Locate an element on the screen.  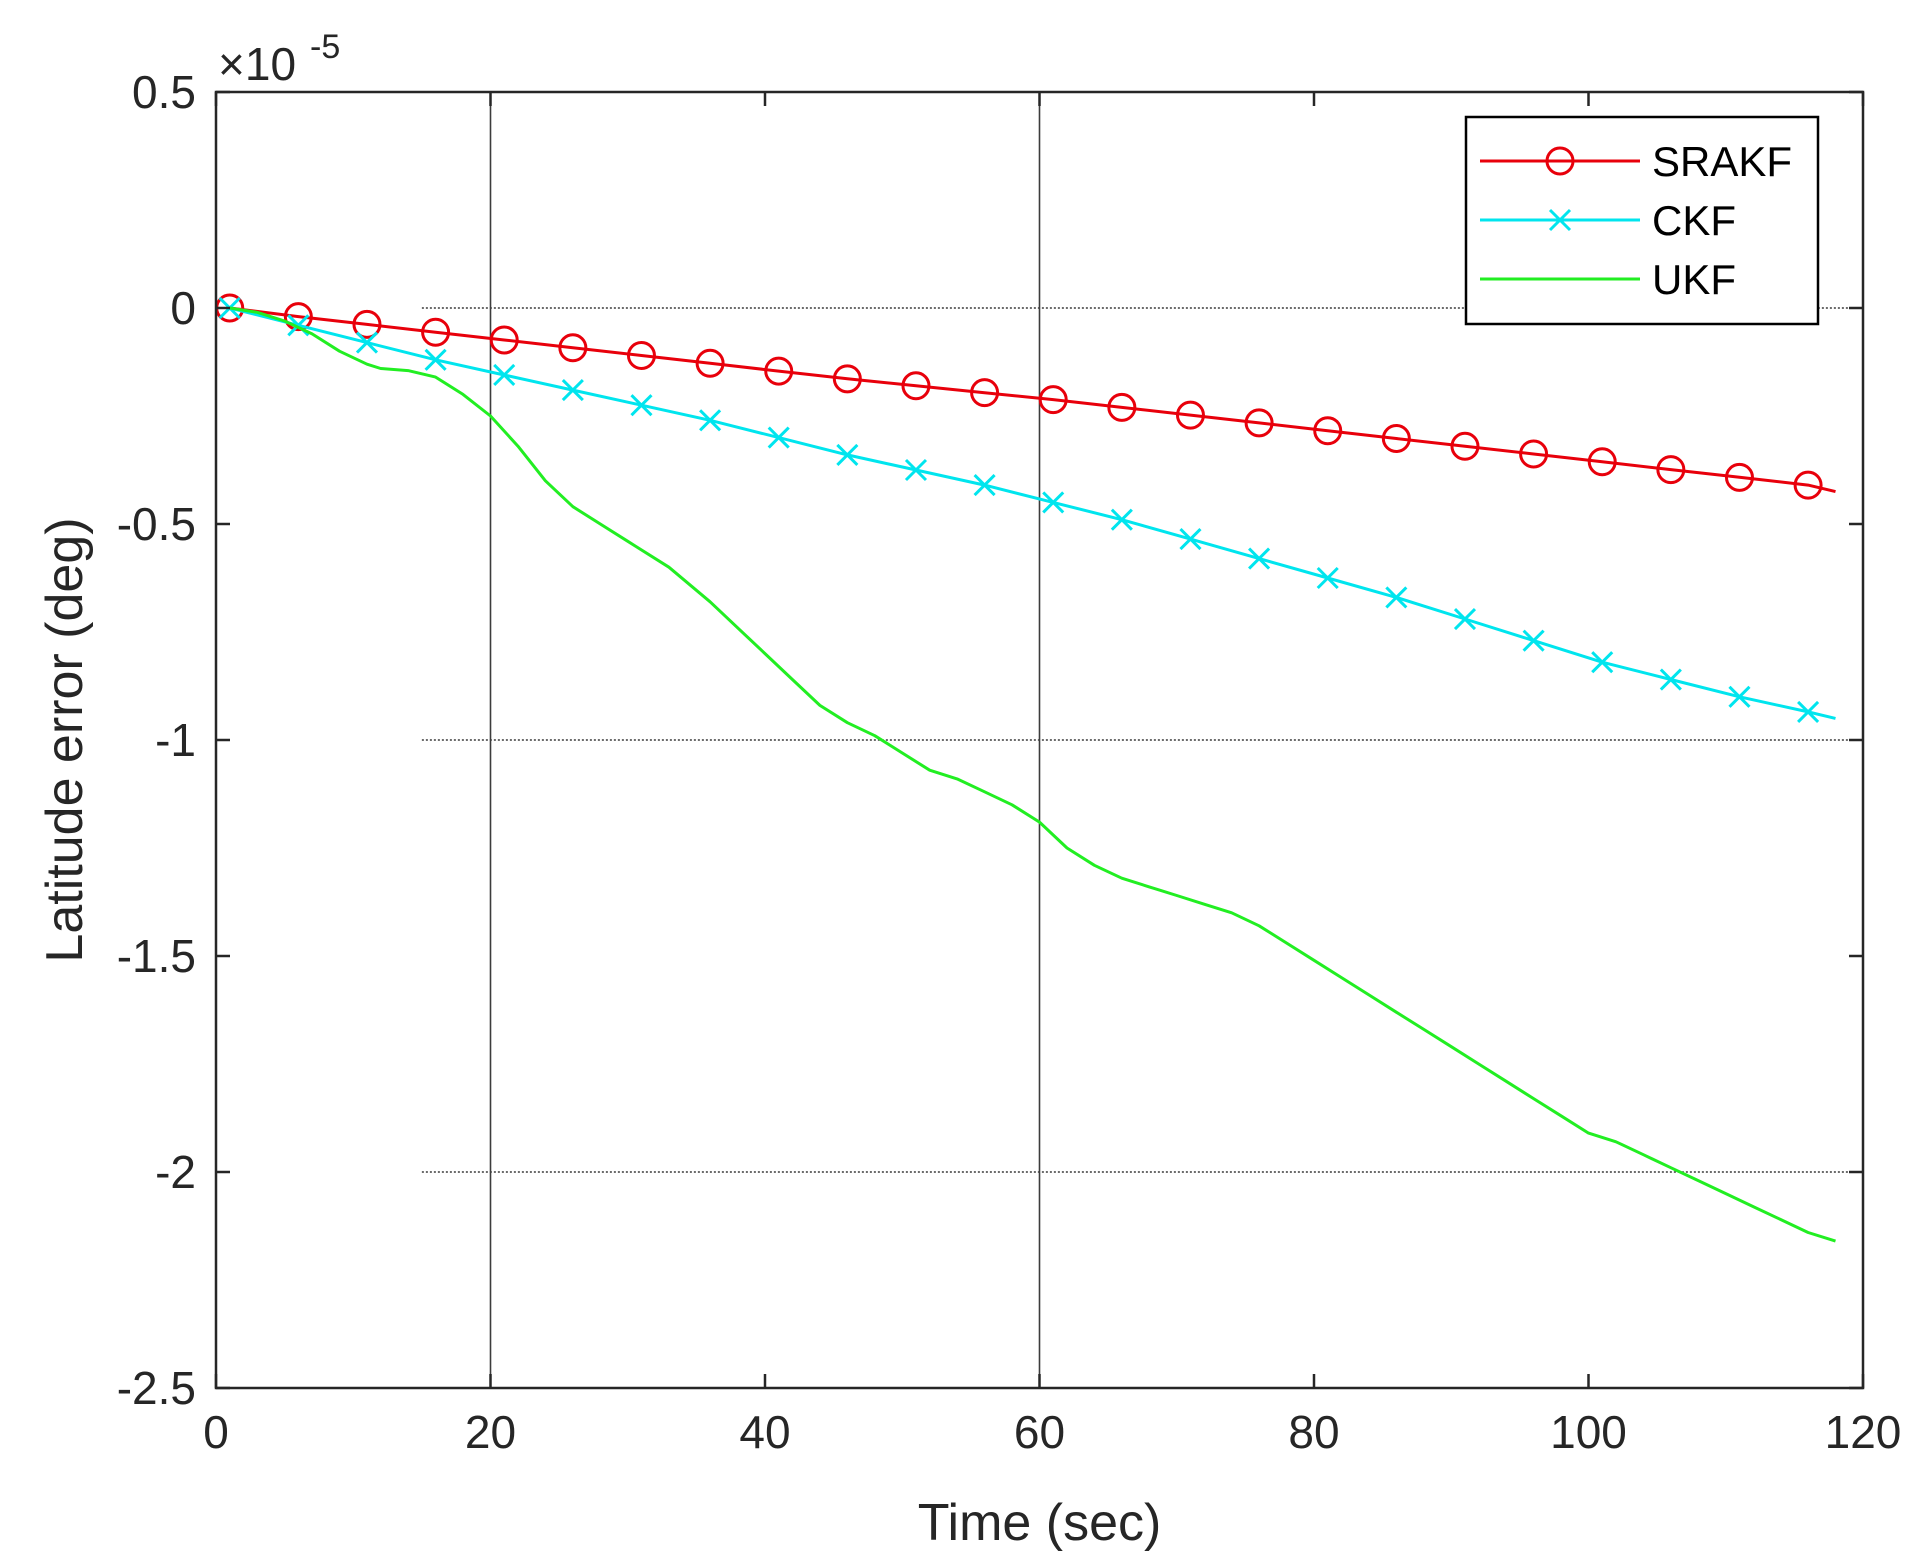
x-tick-label: 80 is located at coordinates (1313, 1432).